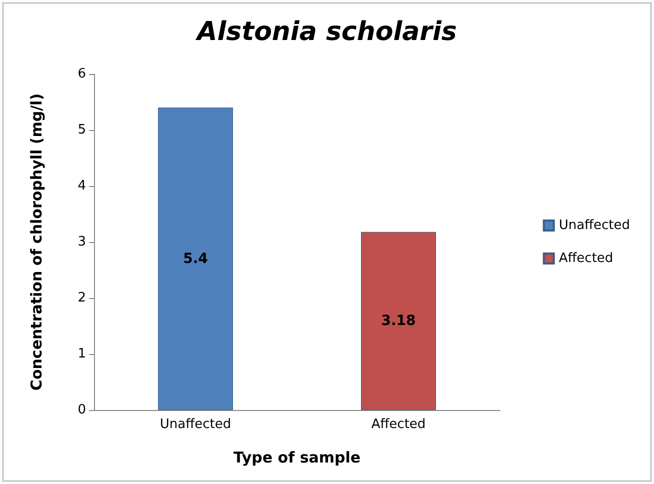 The width and height of the screenshot is (654, 484). I want to click on y-tick-label: 5, so click(82, 130).